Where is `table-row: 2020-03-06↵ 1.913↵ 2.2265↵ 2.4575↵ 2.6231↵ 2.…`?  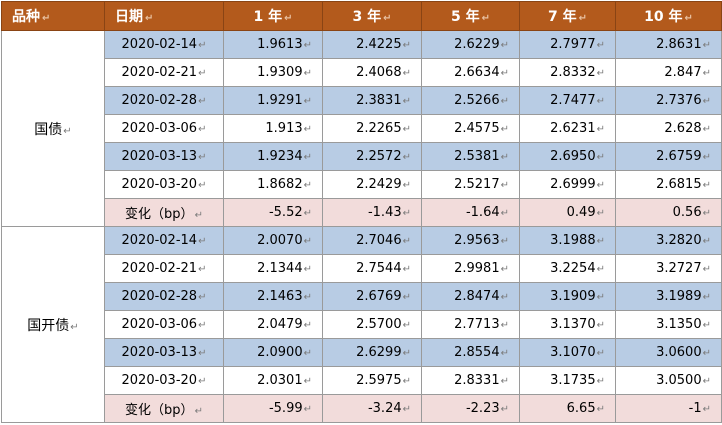 table-row: 2020-03-06↵ 1.913↵ 2.2265↵ 2.4575↵ 2.6231↵ 2.… is located at coordinates (362, 128).